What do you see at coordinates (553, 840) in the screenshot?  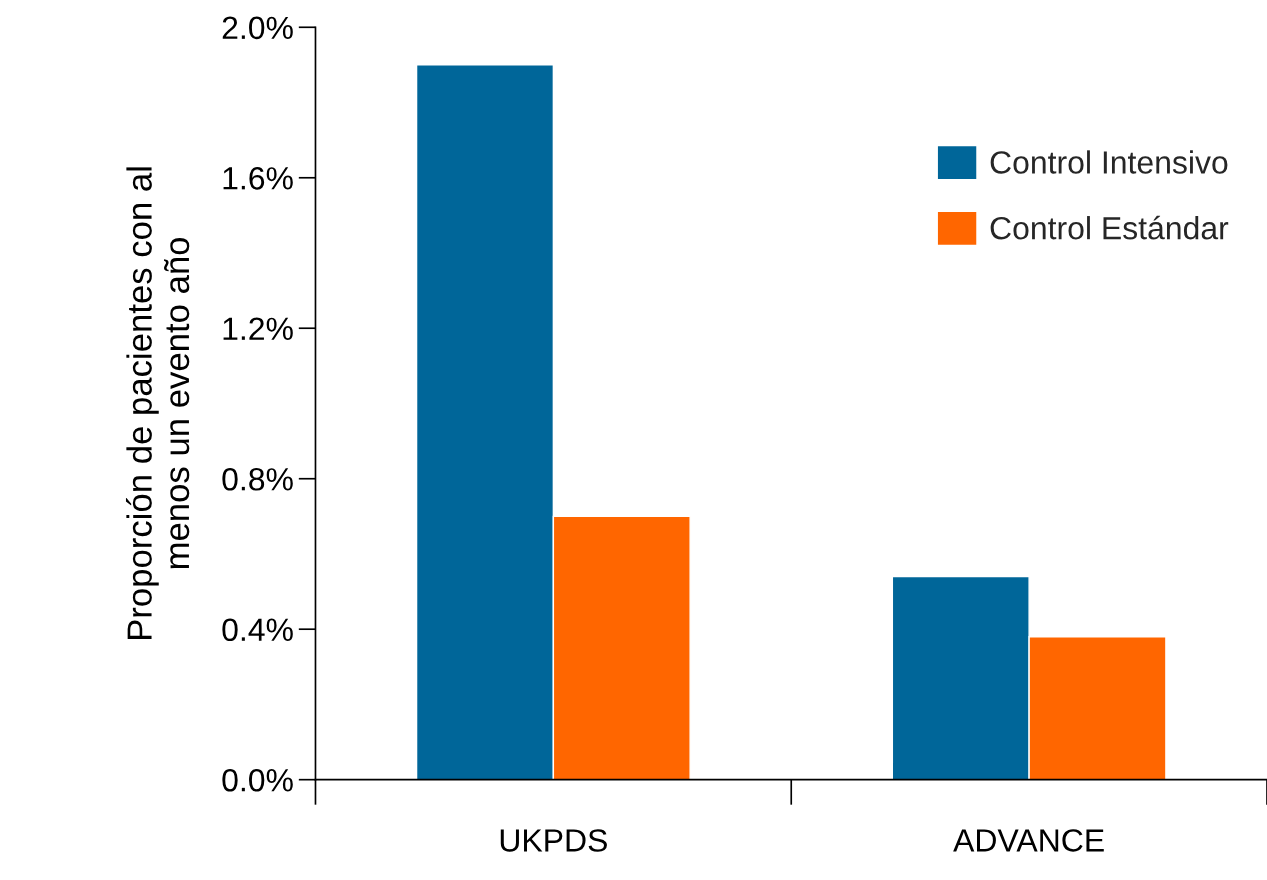 I see `x-tick-label: UKPDS` at bounding box center [553, 840].